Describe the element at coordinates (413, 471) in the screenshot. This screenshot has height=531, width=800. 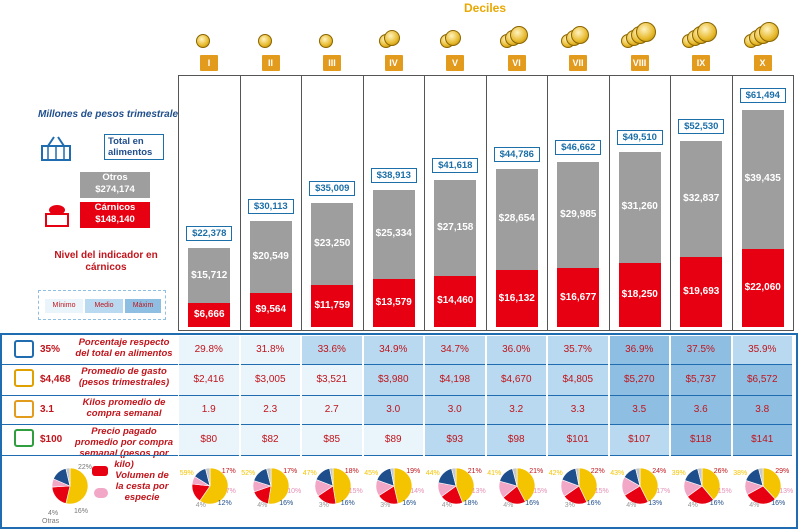
I see `pie-label: 19%` at that location.